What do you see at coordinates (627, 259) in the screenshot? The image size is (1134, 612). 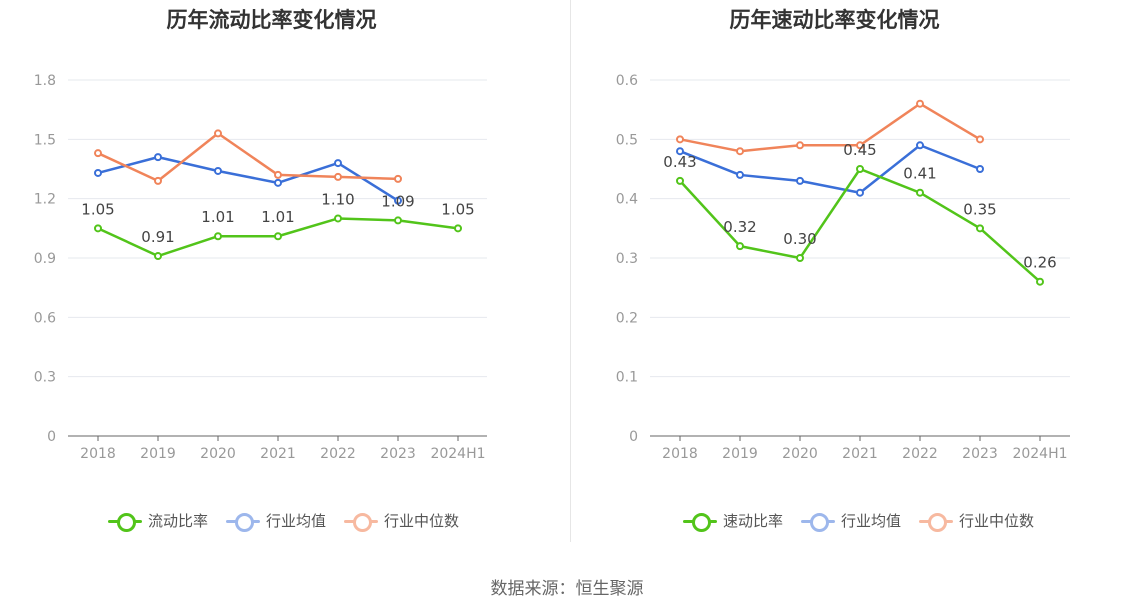 I see `y-tick-label: 0.3` at bounding box center [627, 259].